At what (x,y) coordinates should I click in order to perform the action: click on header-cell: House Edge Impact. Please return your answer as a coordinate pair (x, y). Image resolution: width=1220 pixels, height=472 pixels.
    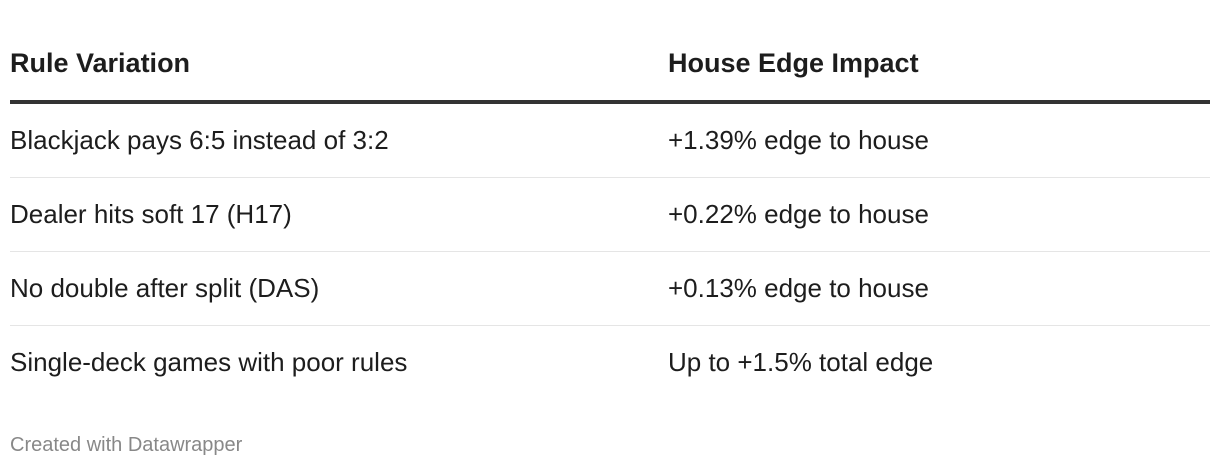
    Looking at the image, I should click on (939, 65).